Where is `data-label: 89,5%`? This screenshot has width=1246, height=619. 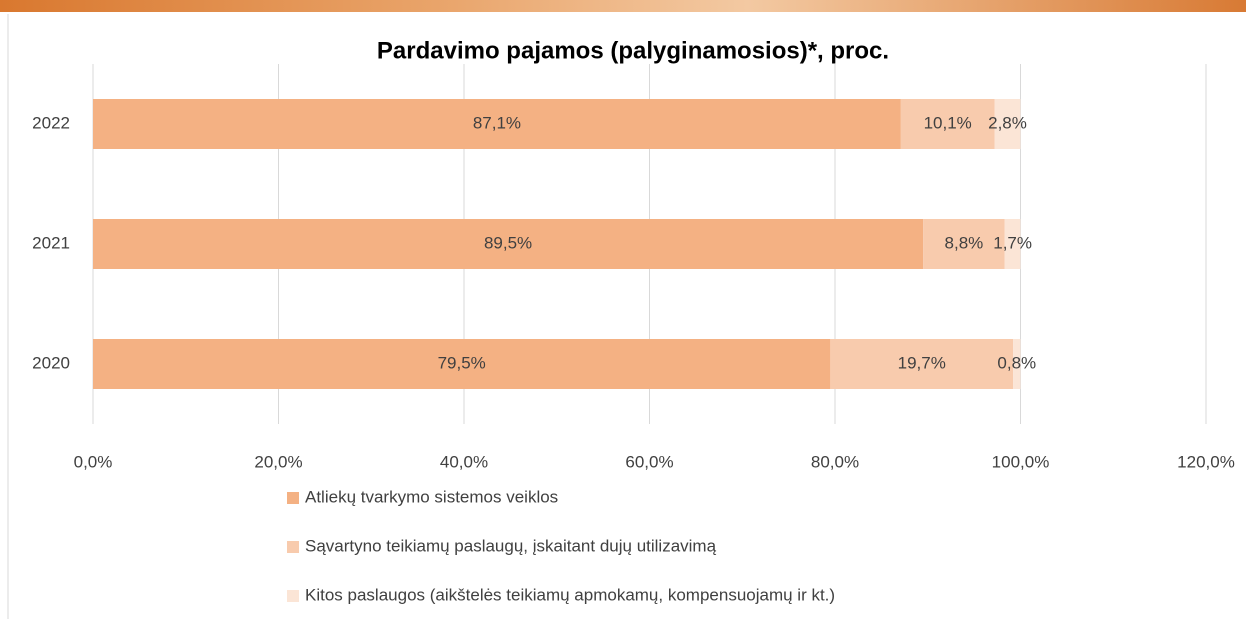 data-label: 89,5% is located at coordinates (508, 242).